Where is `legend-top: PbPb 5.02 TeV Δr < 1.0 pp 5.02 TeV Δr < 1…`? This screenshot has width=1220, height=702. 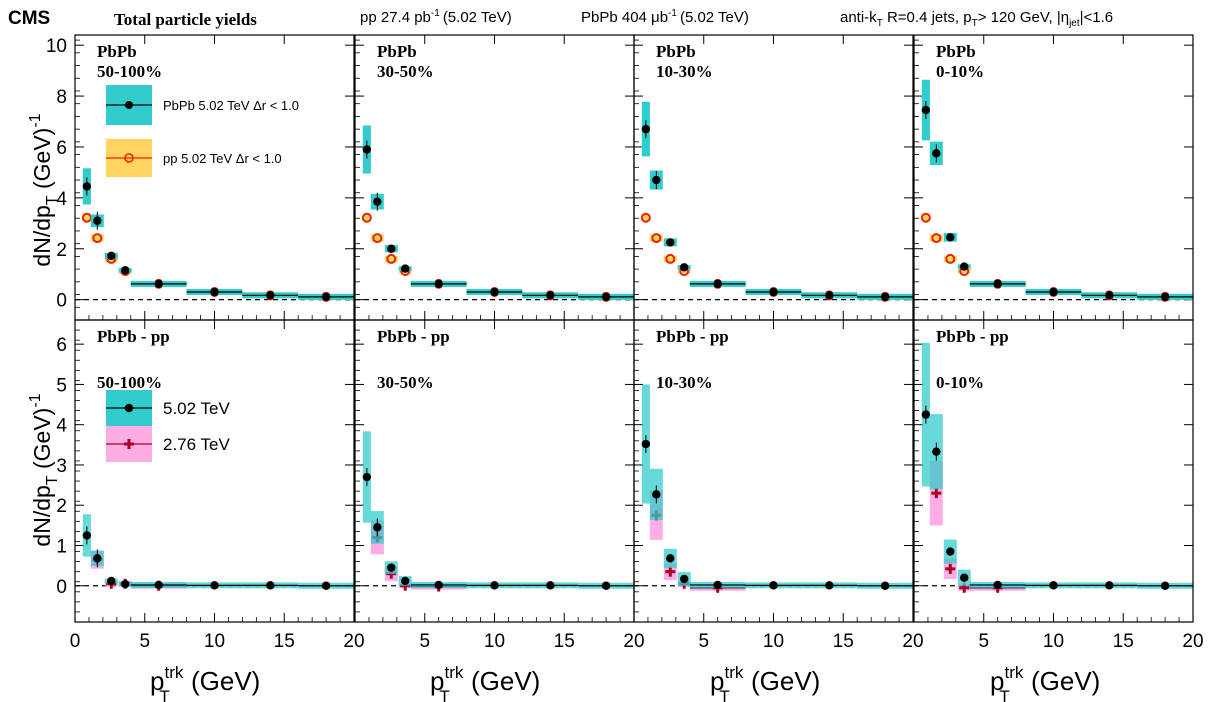
legend-top: PbPb 5.02 TeV Δr < 1.0 pp 5.02 TeV Δr < 1… is located at coordinates (202, 131).